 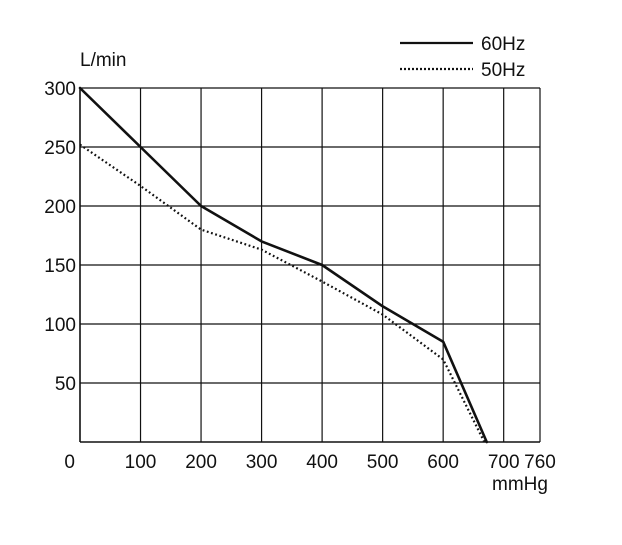 I want to click on legend-label-50hz: 50Hz, so click(x=503, y=70).